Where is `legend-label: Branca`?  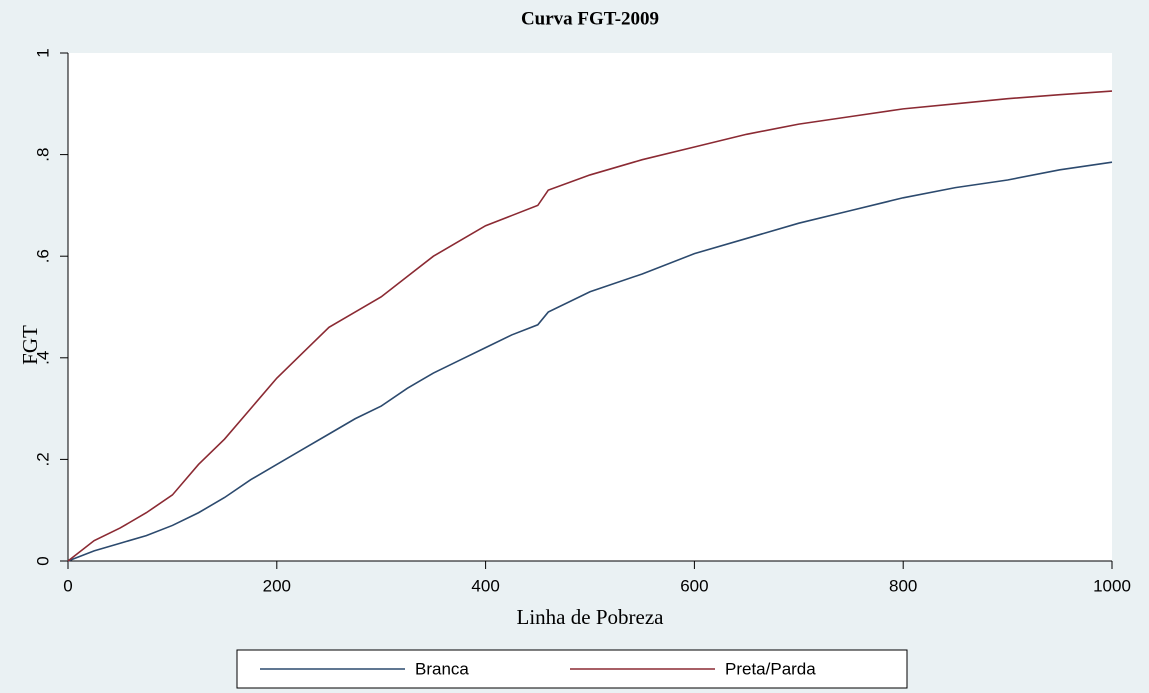 legend-label: Branca is located at coordinates (442, 668).